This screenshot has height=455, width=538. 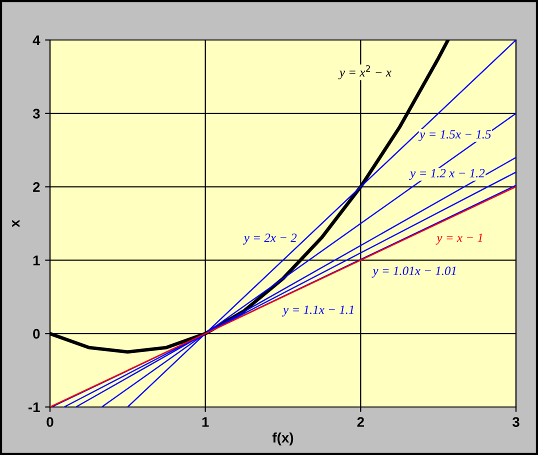 I want to click on y-tick-label: 4, so click(x=36, y=40).